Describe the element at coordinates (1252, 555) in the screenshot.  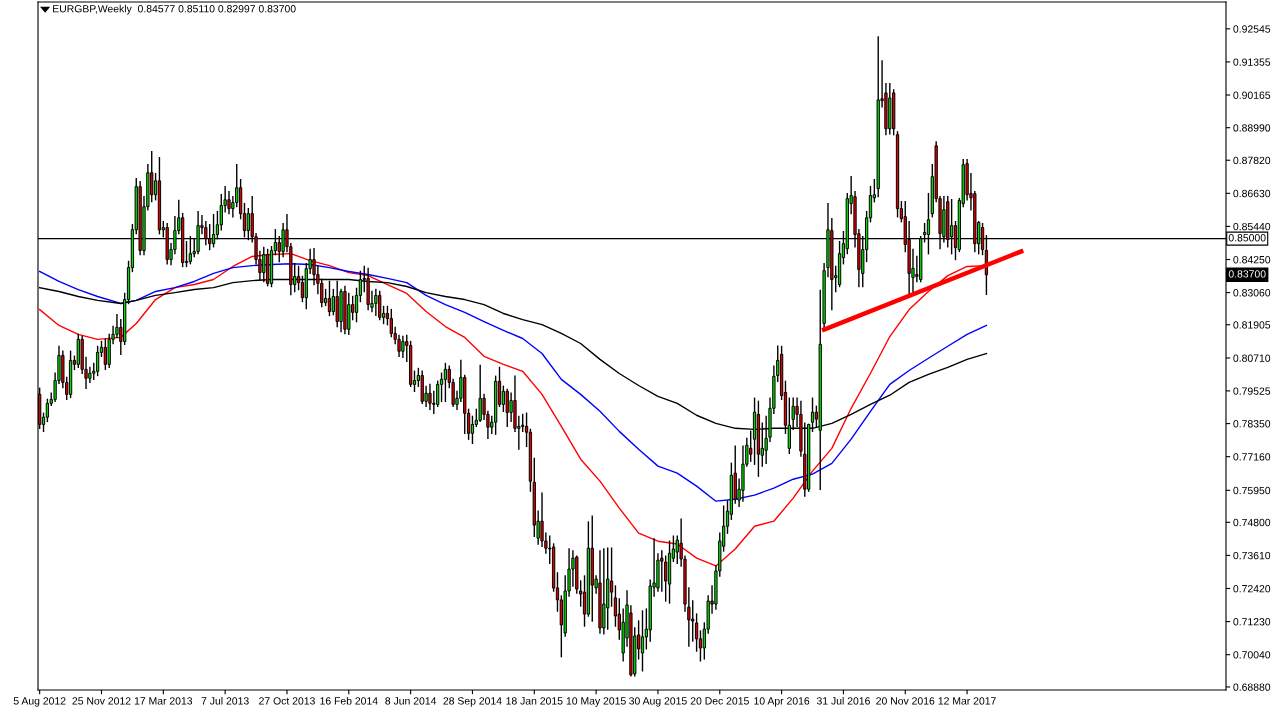
I see `y-tick-label: 0.73610` at that location.